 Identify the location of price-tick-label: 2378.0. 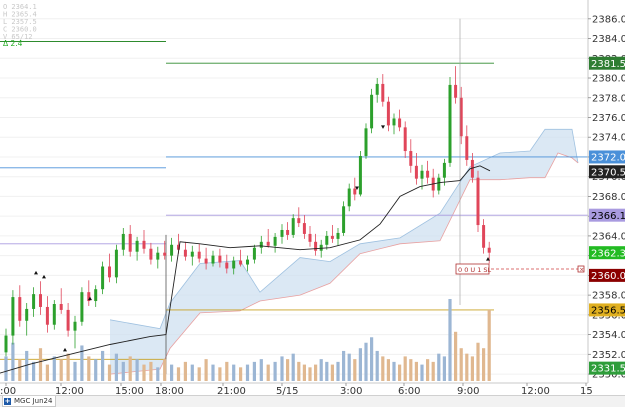
(608, 98).